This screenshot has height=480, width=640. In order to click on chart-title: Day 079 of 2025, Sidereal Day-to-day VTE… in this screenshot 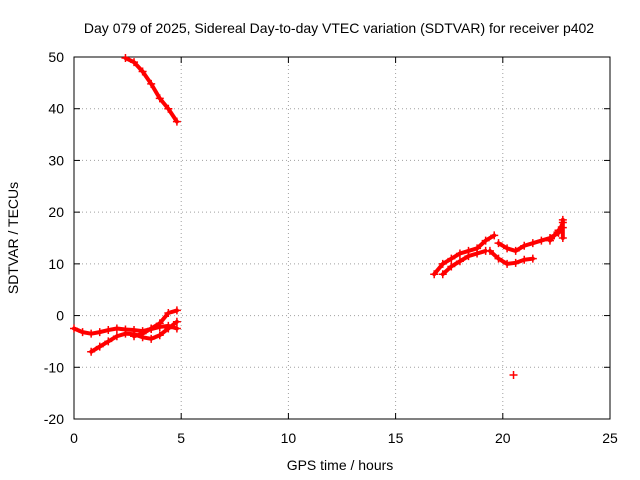, I will do `click(339, 28)`.